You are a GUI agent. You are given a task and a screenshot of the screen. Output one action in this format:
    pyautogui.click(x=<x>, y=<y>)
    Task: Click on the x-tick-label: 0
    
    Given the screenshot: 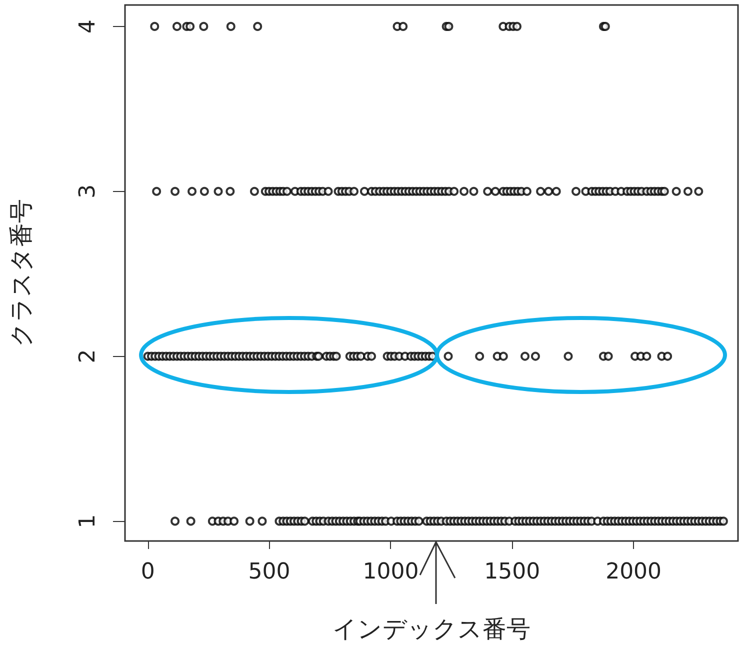 What is the action you would take?
    pyautogui.click(x=147, y=572)
    